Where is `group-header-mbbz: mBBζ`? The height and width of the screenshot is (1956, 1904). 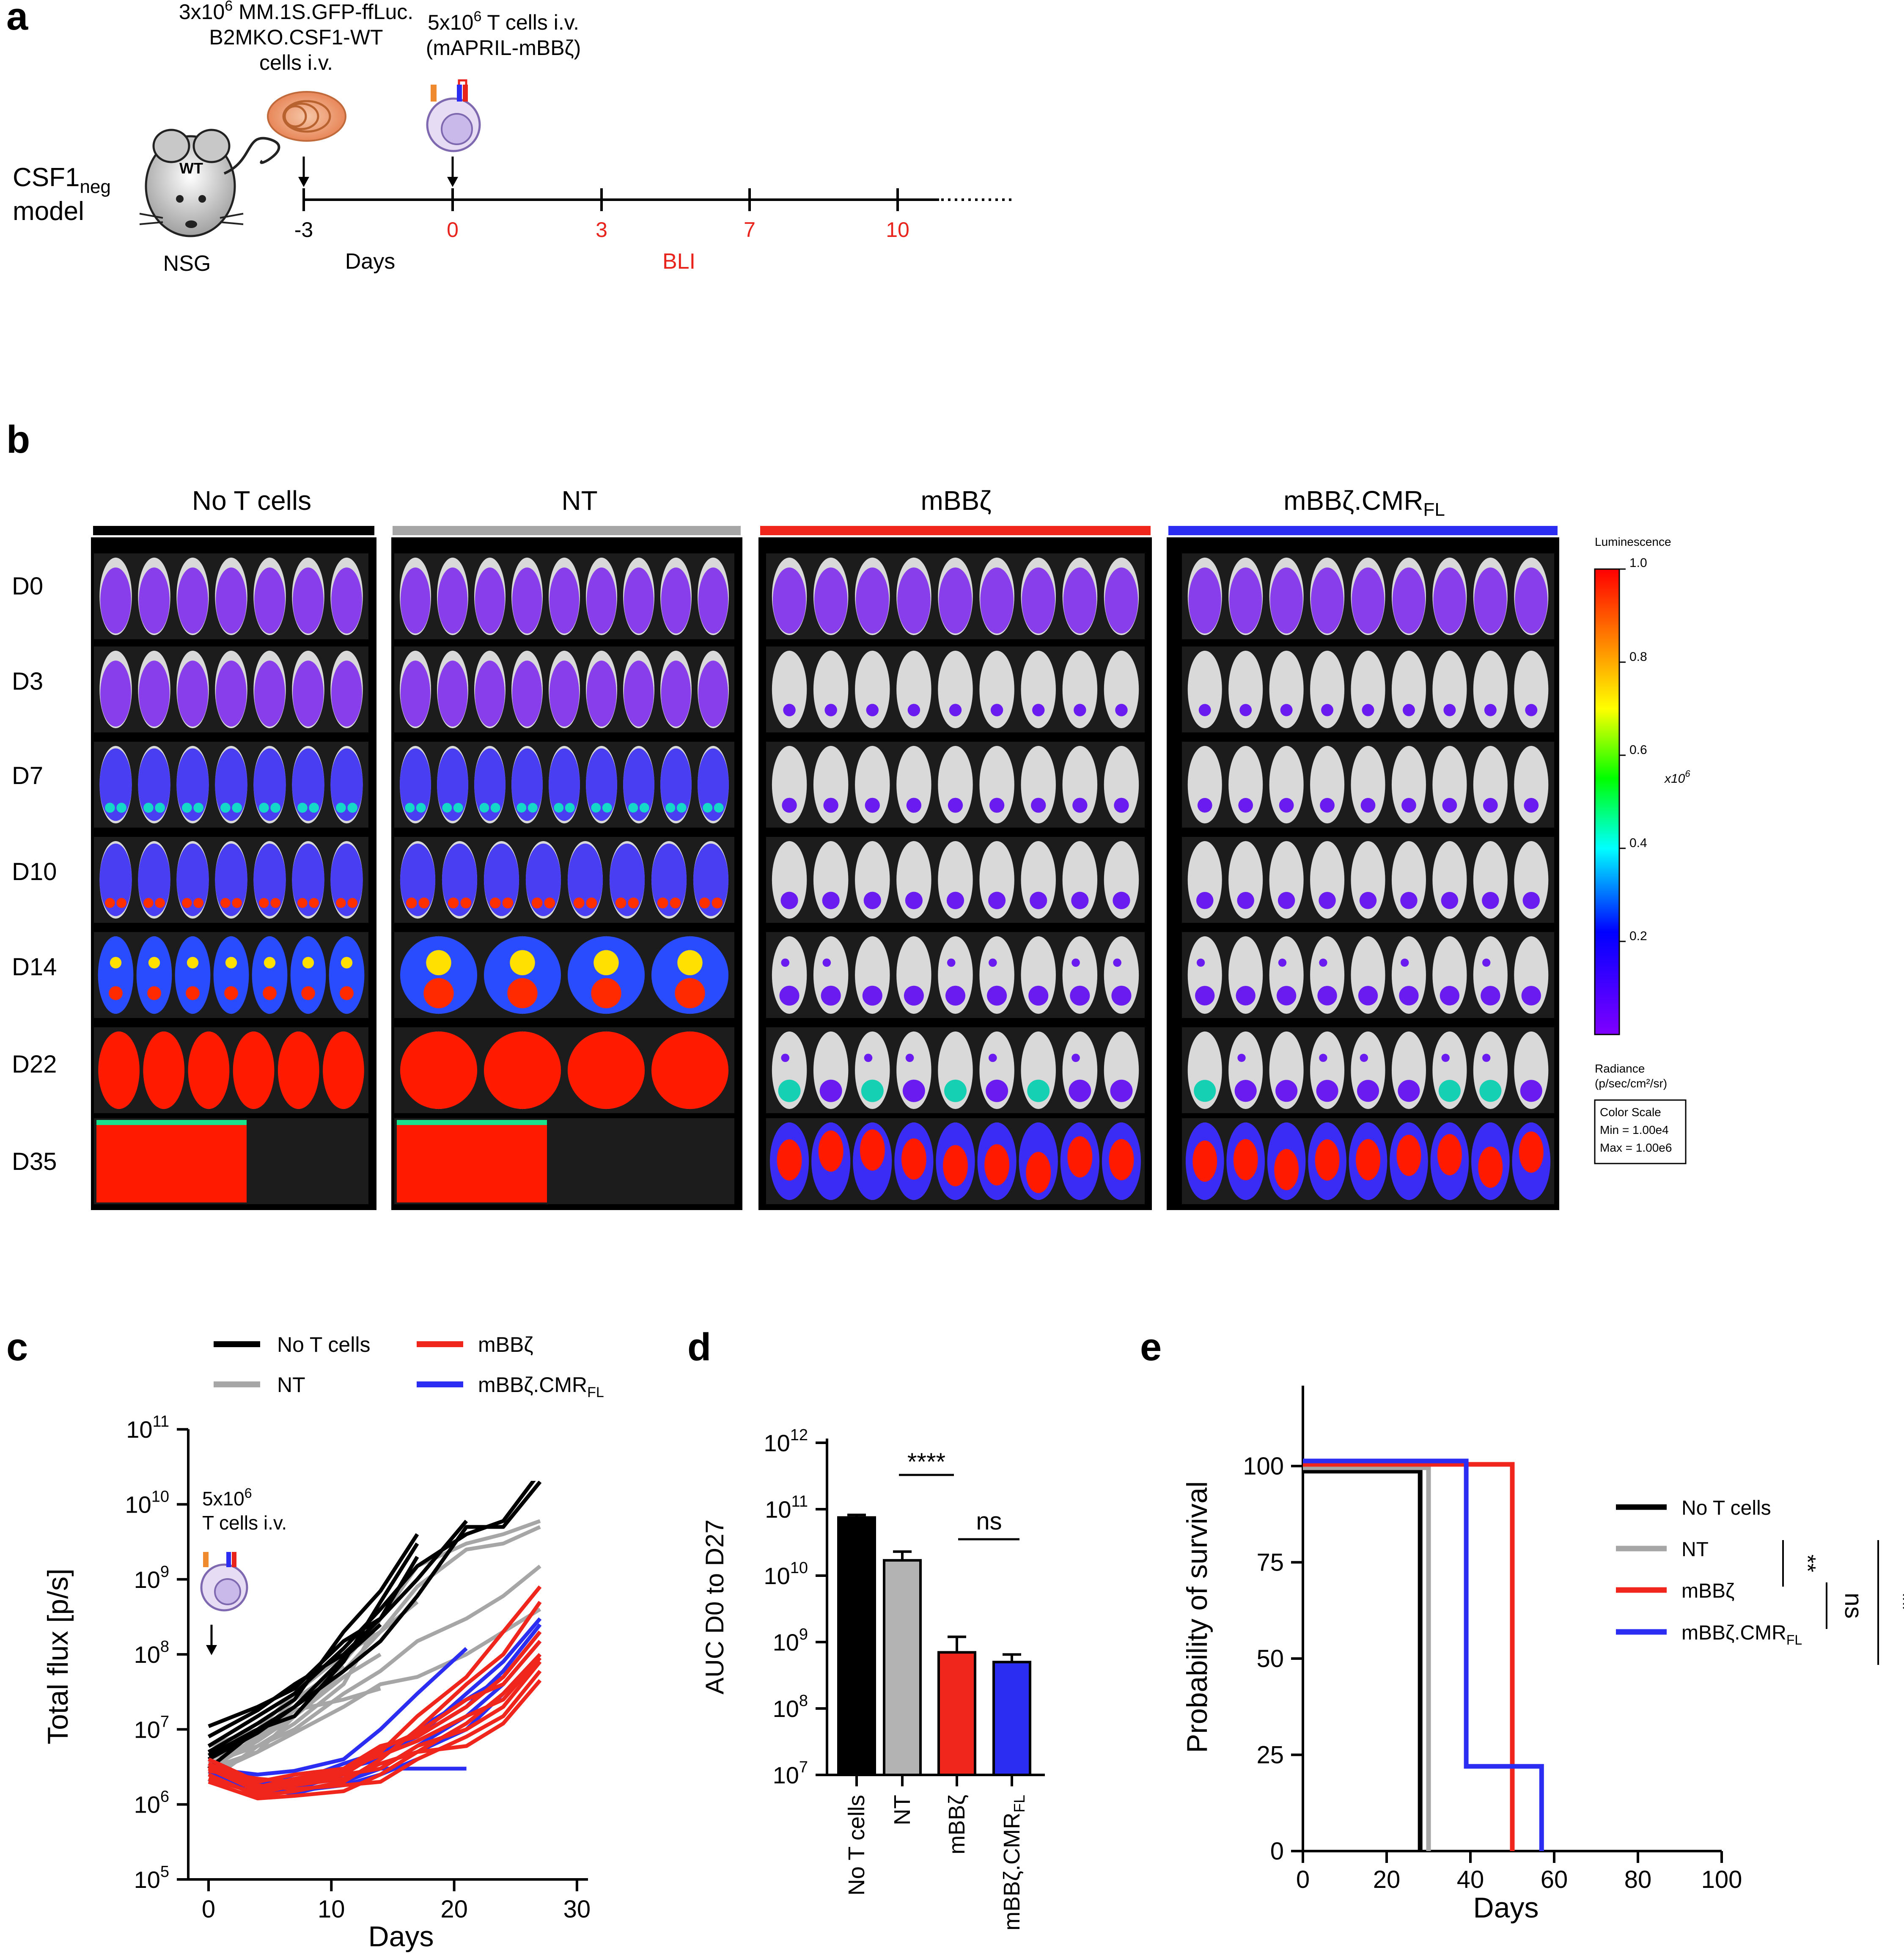
group-header-mbbz: mBBζ is located at coordinates (956, 500).